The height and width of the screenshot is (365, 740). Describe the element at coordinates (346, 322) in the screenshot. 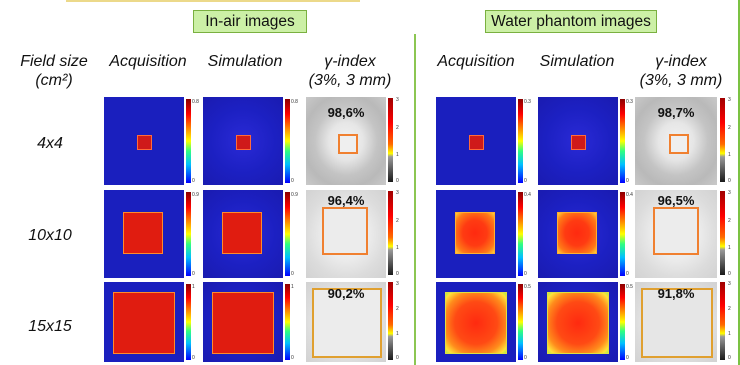

I see `in-air-gamma-15x15-image: 90,2%` at that location.